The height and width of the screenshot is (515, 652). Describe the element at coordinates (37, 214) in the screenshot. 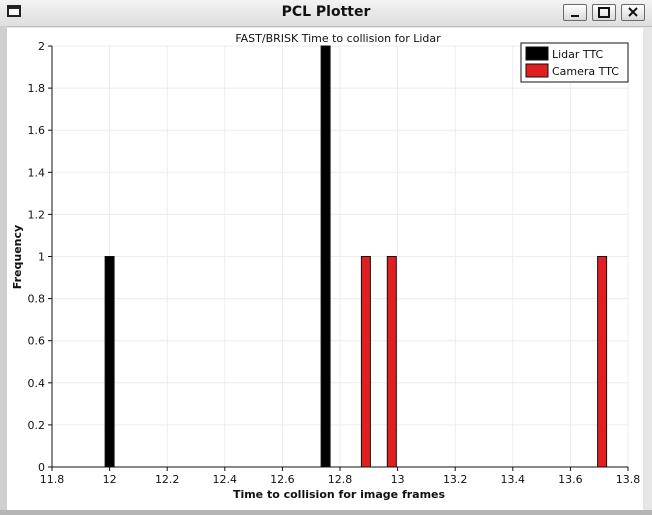

I see `y-tick-label: 1.2` at that location.